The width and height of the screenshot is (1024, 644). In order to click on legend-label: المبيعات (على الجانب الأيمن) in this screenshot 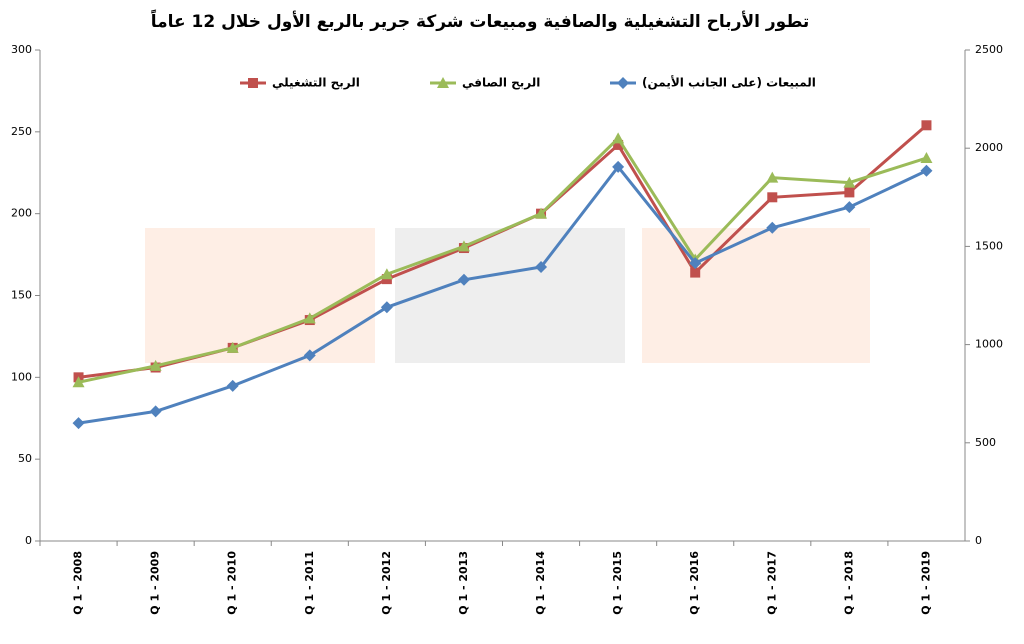, I will do `click(729, 82)`.